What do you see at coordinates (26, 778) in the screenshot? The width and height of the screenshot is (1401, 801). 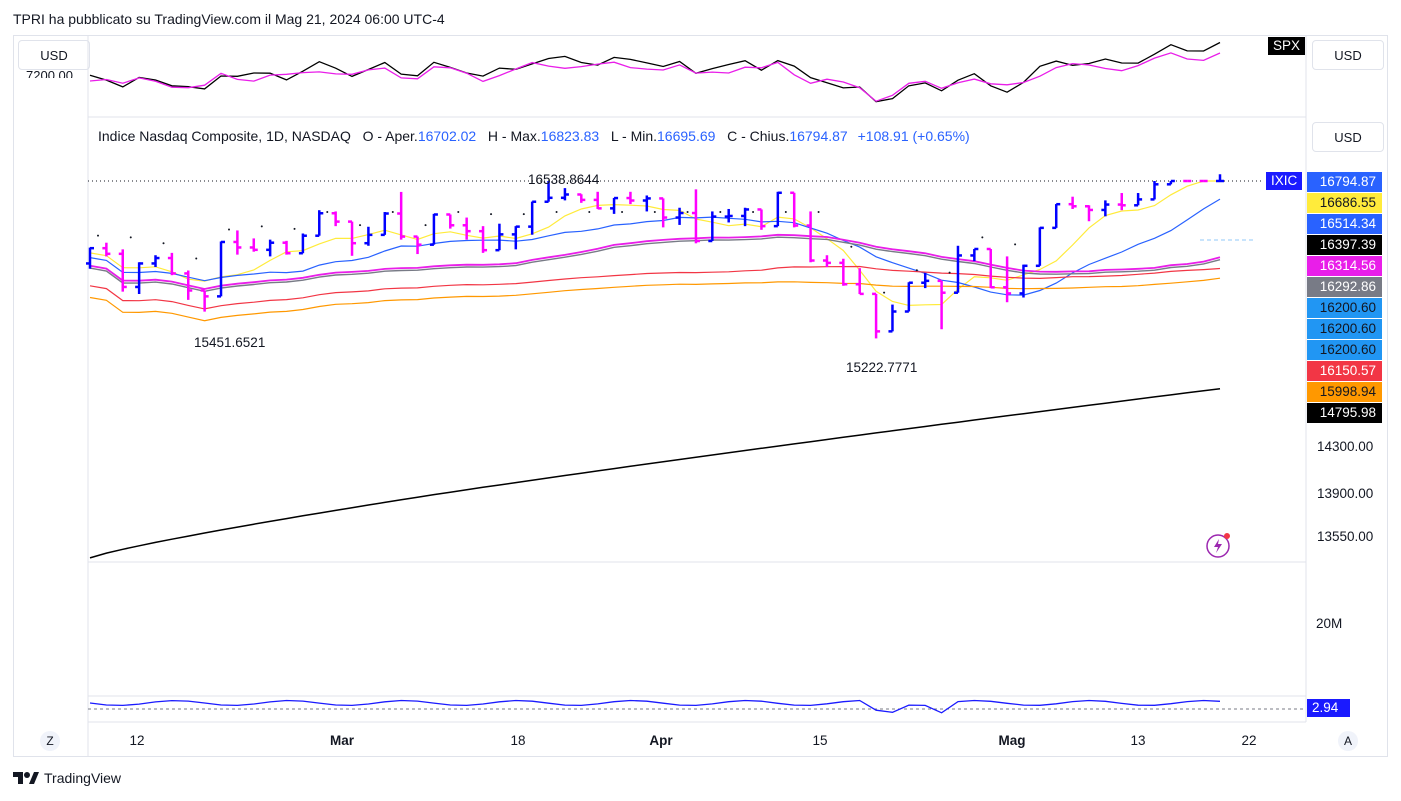 I see `tradingview-logo-icon` at bounding box center [26, 778].